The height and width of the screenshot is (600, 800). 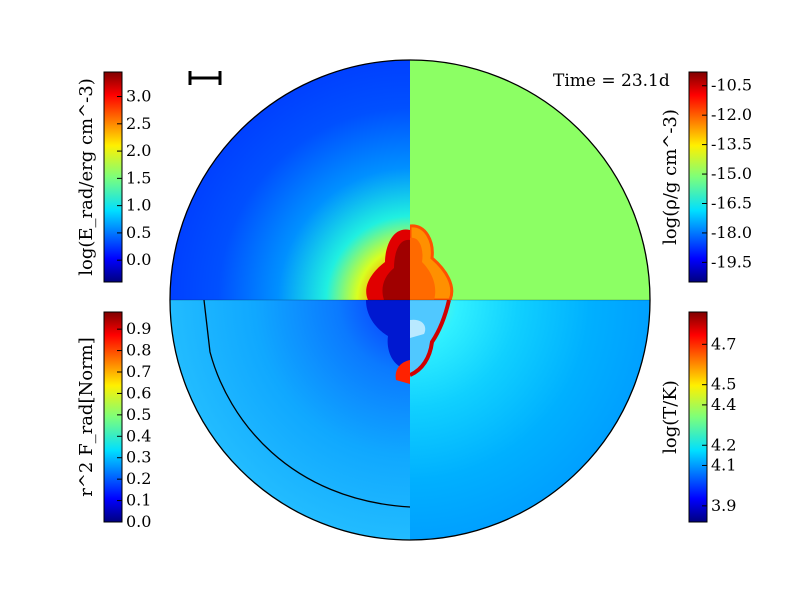 What do you see at coordinates (138, 328) in the screenshot?
I see `colorbar-tick-label: 0.9` at bounding box center [138, 328].